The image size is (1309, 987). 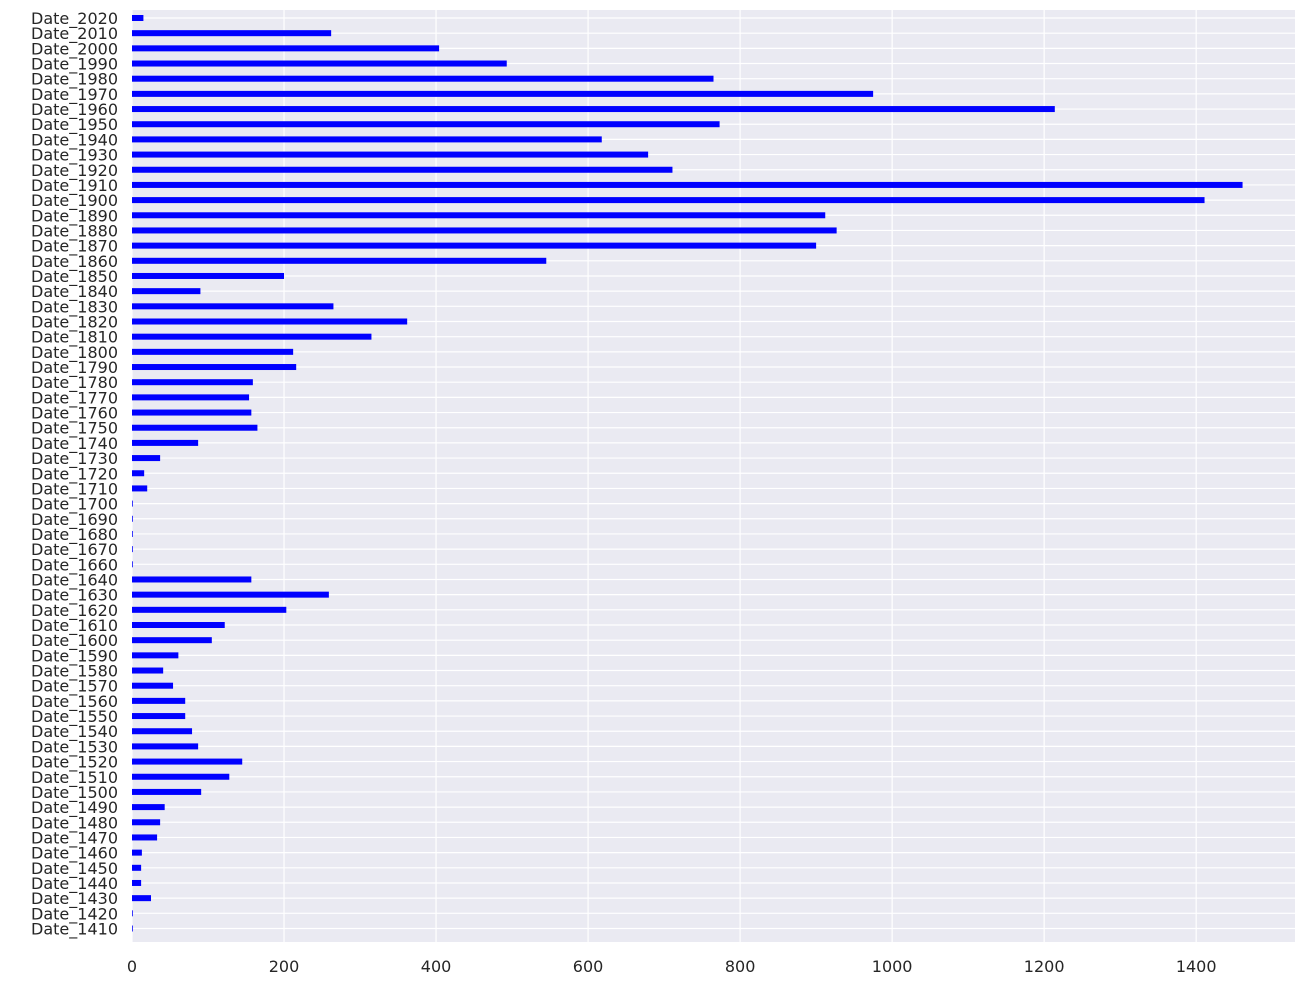 I want to click on y-tick-label: Date_1940, so click(x=74, y=140).